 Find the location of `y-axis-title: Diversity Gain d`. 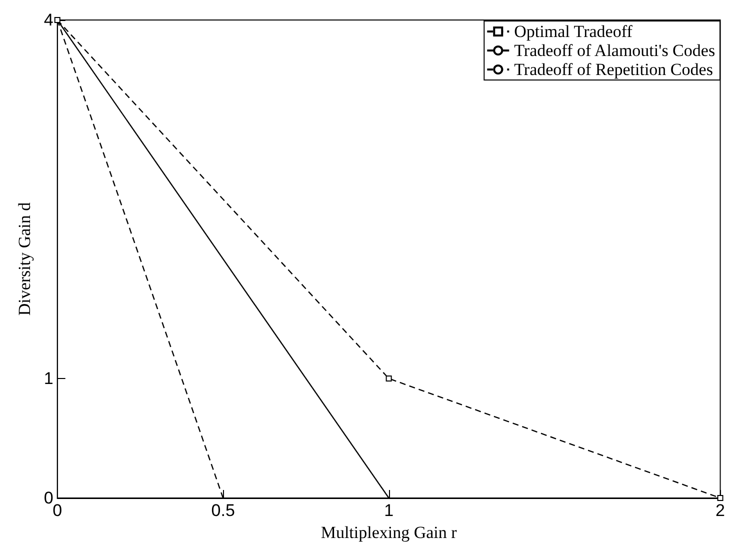

y-axis-title: Diversity Gain d is located at coordinates (24, 259).